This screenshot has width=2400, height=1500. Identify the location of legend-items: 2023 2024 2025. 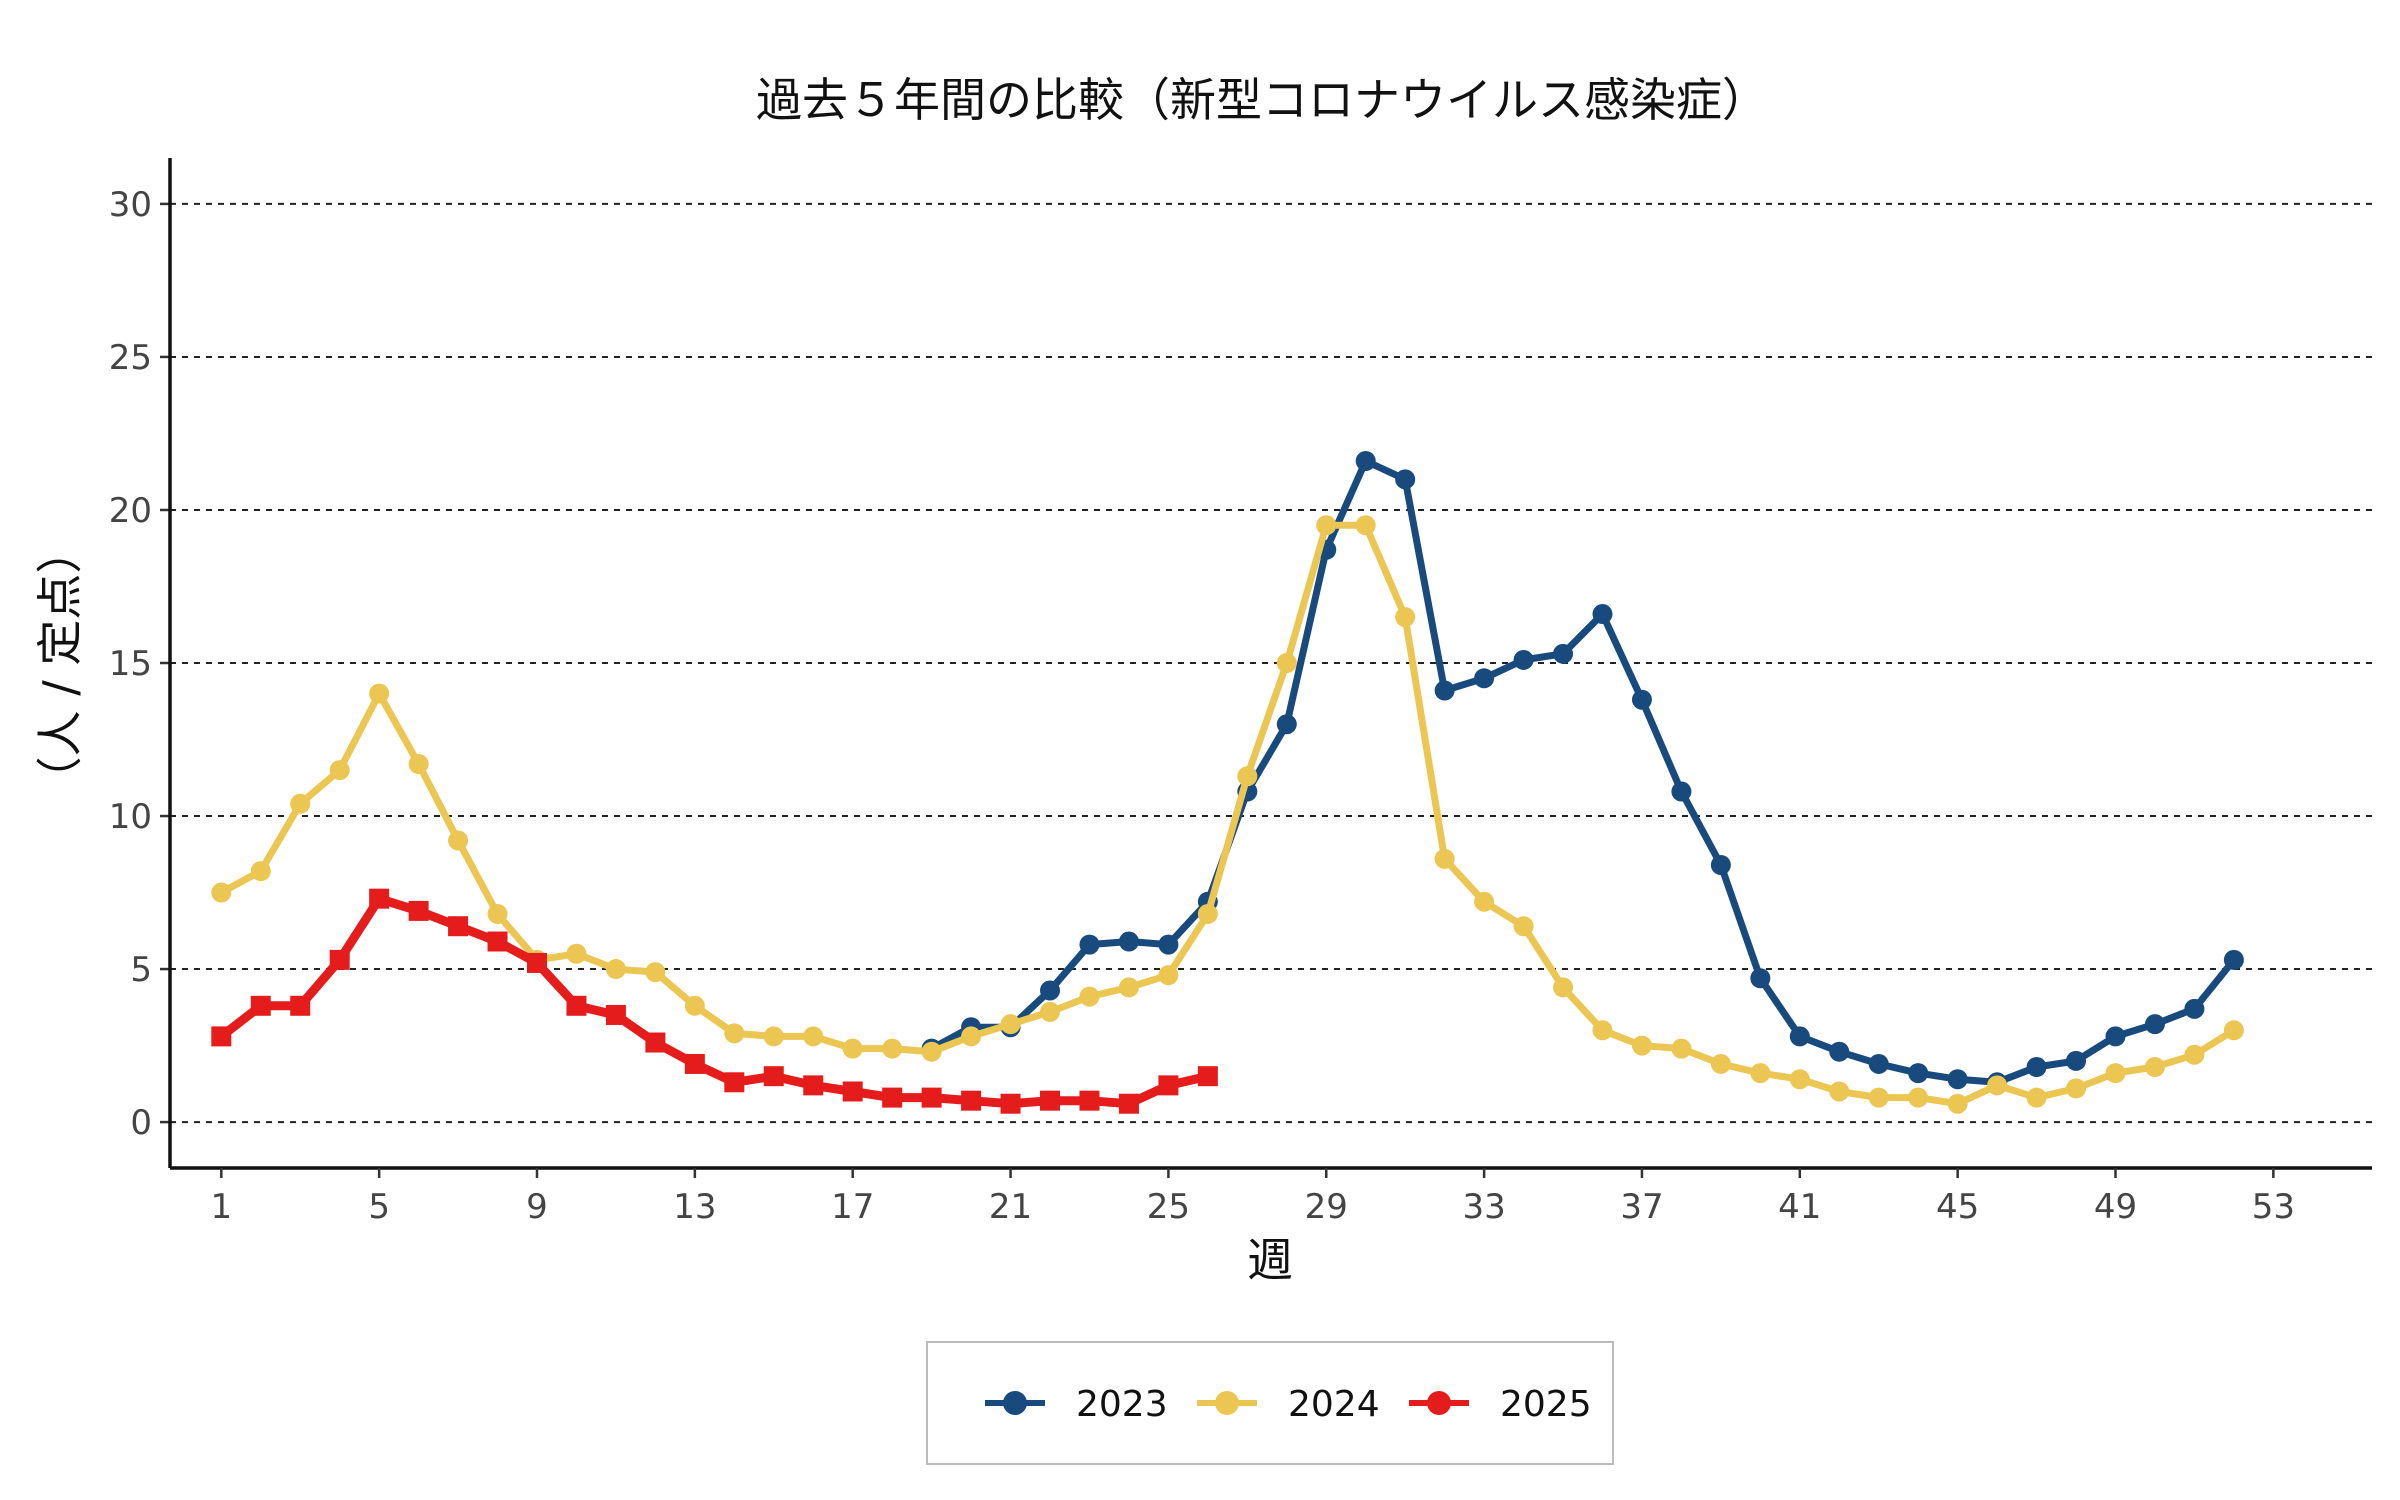
(1288, 1404).